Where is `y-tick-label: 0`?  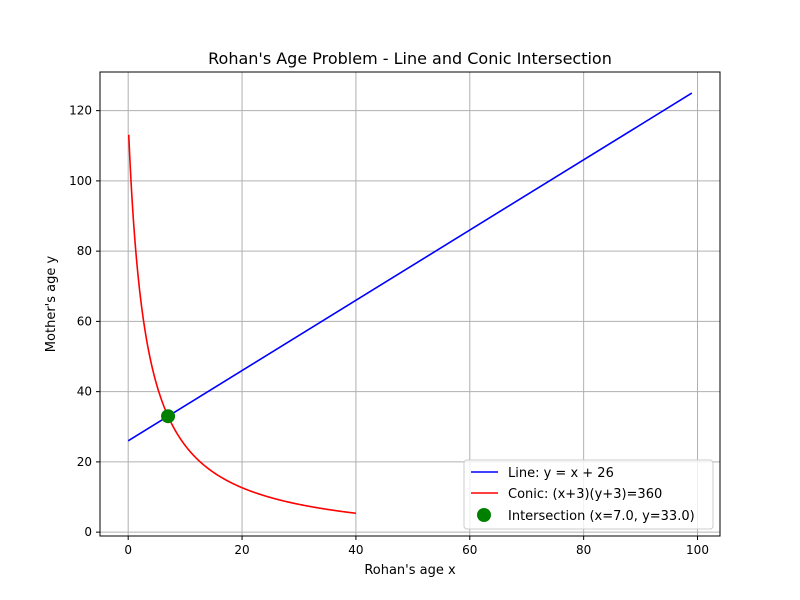
y-tick-label: 0 is located at coordinates (88, 532).